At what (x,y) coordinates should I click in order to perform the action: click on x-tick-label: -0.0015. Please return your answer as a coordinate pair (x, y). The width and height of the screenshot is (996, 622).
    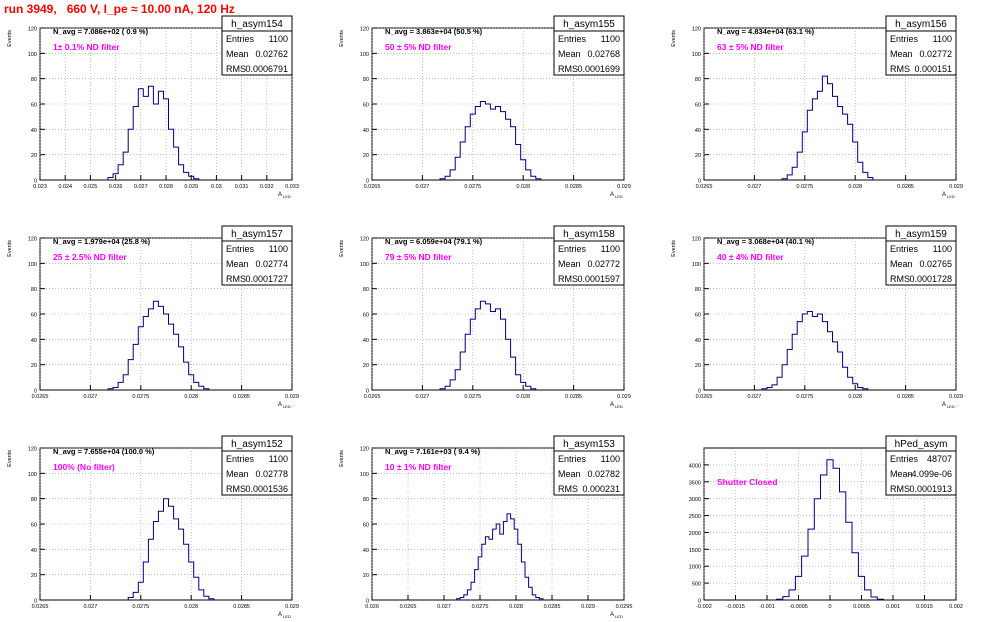
    Looking at the image, I should click on (735, 607).